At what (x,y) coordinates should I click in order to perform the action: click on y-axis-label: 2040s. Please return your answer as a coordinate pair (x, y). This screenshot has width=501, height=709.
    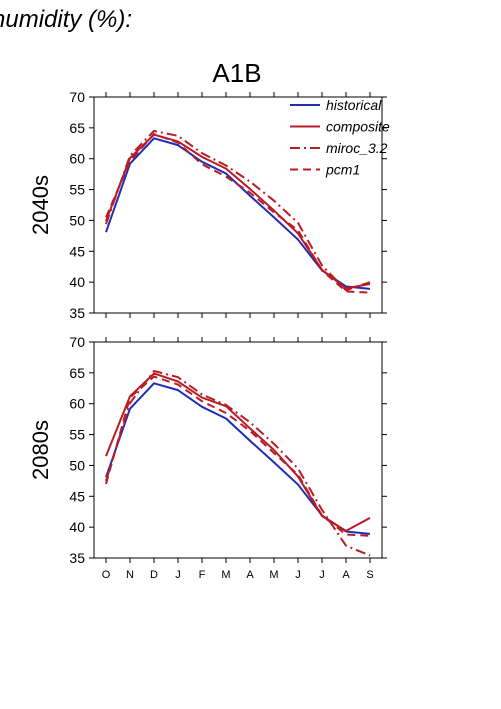
    Looking at the image, I should click on (40, 205).